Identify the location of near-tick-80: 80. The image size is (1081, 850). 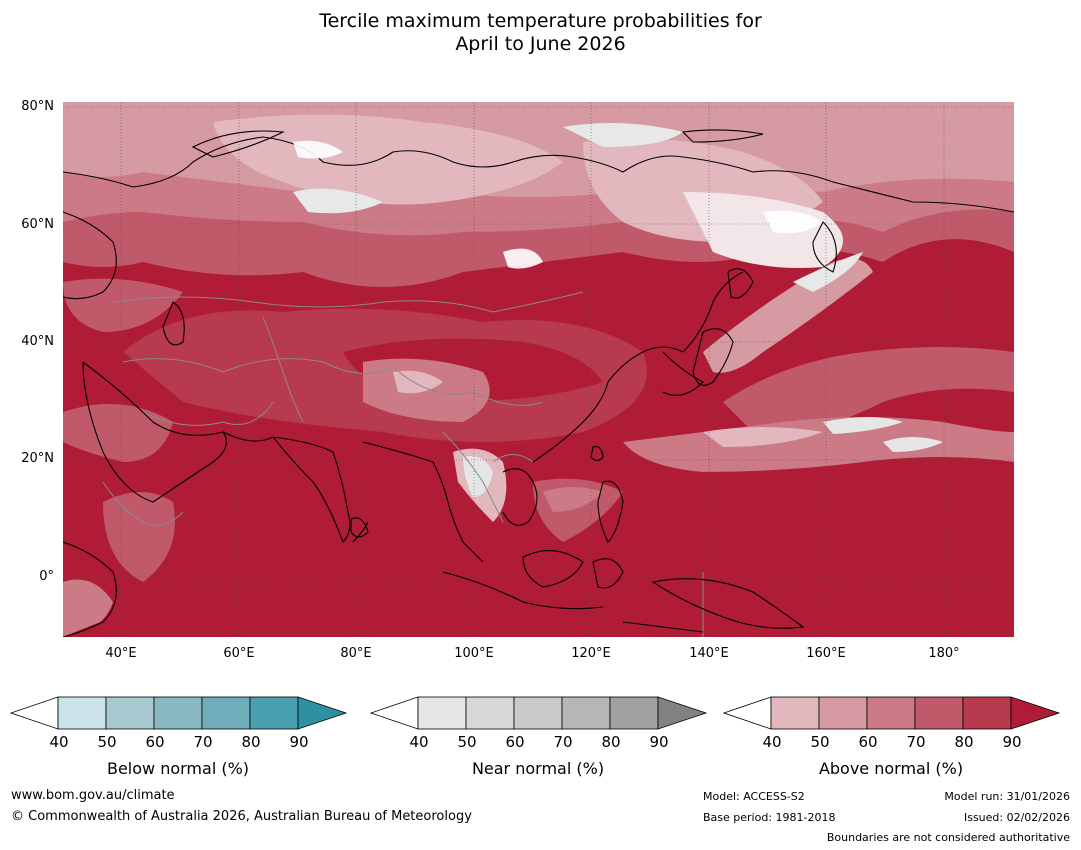
(611, 742).